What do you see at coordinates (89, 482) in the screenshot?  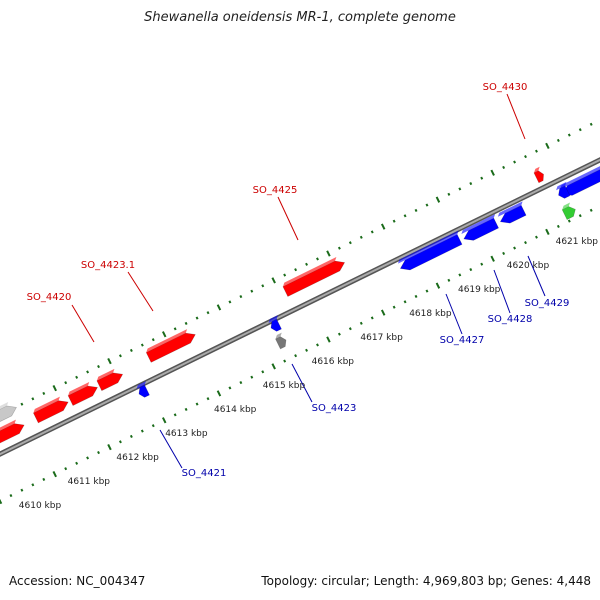 I see `scale-label-4611-kbp: 4611 kbp` at bounding box center [89, 482].